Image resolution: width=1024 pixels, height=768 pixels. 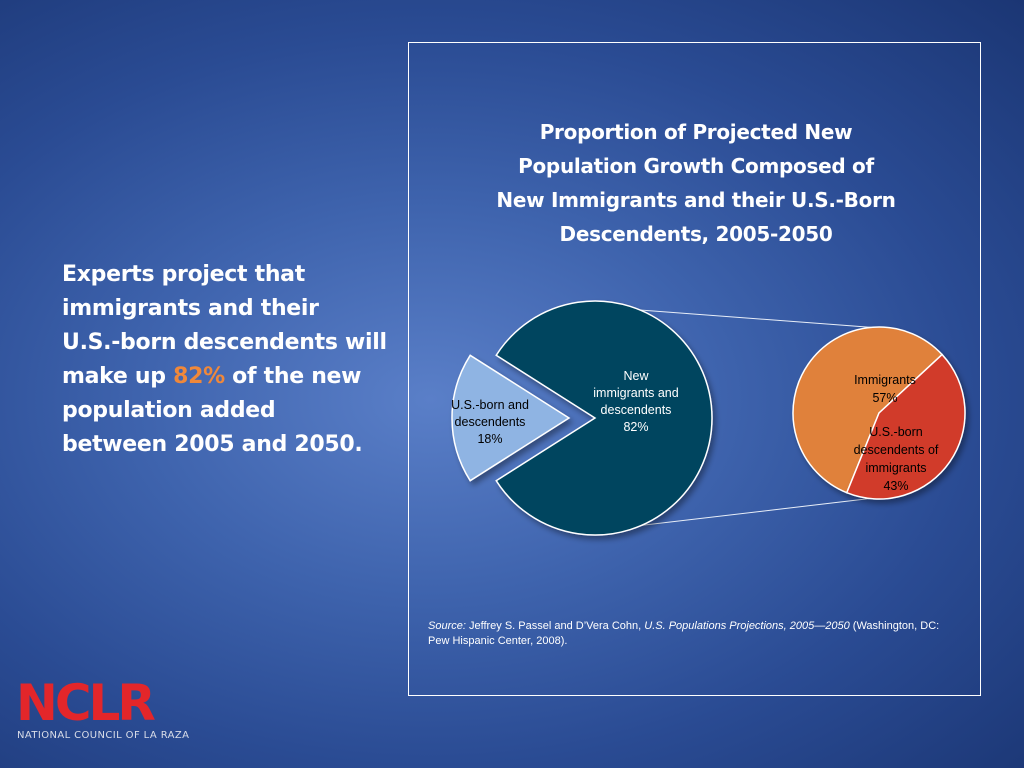 What do you see at coordinates (635, 401) in the screenshot?
I see `slice-label-new-immigrants: New immigrants and descendents 82%` at bounding box center [635, 401].